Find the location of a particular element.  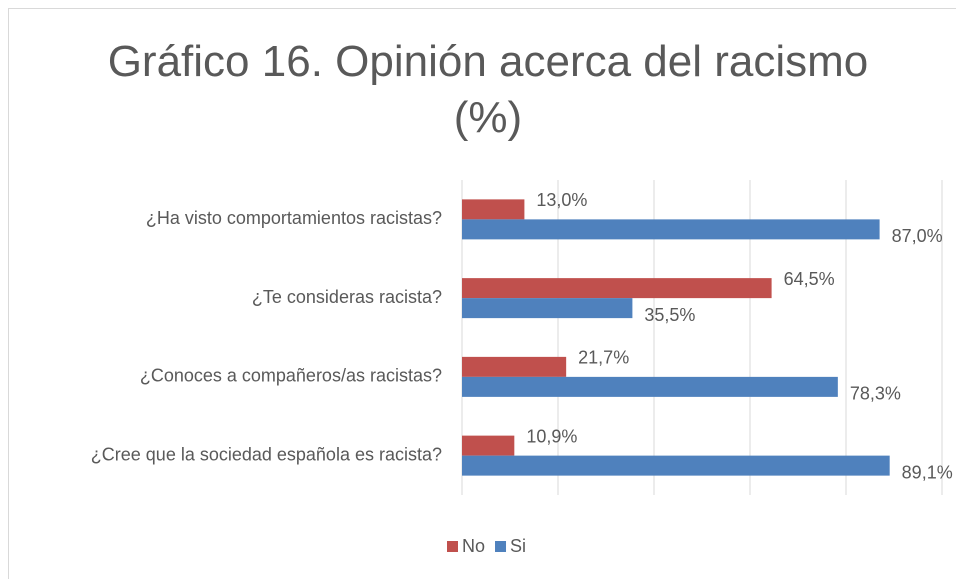

data-label: 35,5% is located at coordinates (669, 315).